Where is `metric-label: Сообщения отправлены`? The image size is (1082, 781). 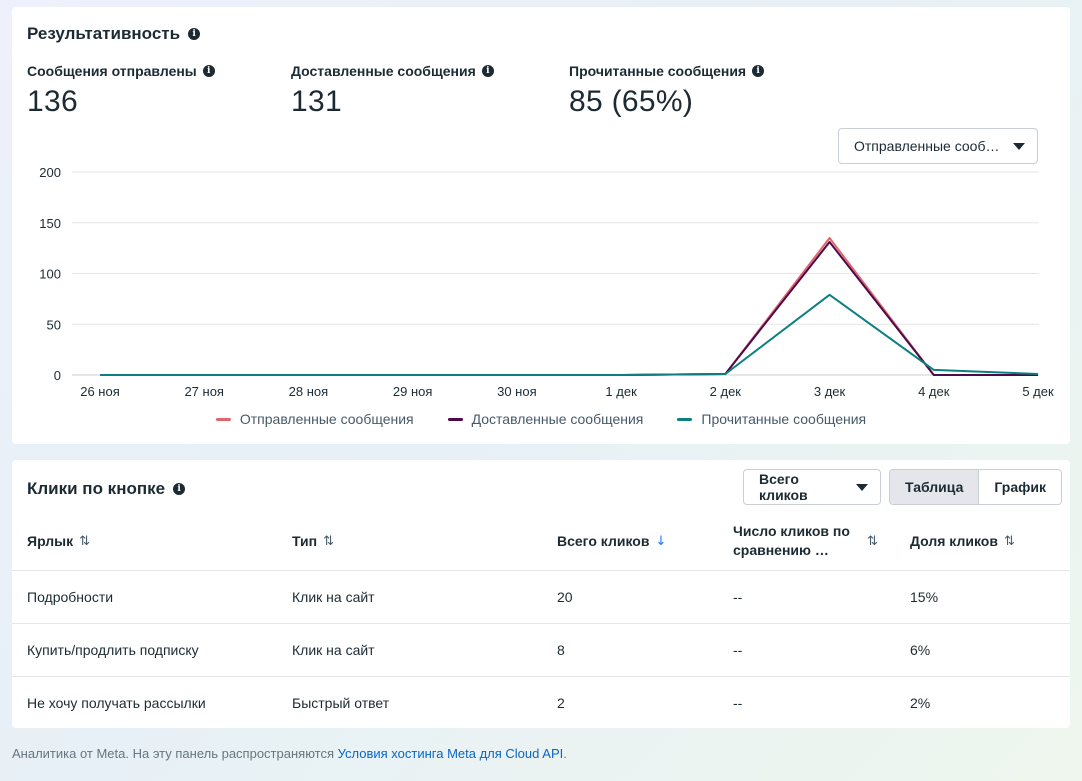 metric-label: Сообщения отправлены is located at coordinates (112, 71).